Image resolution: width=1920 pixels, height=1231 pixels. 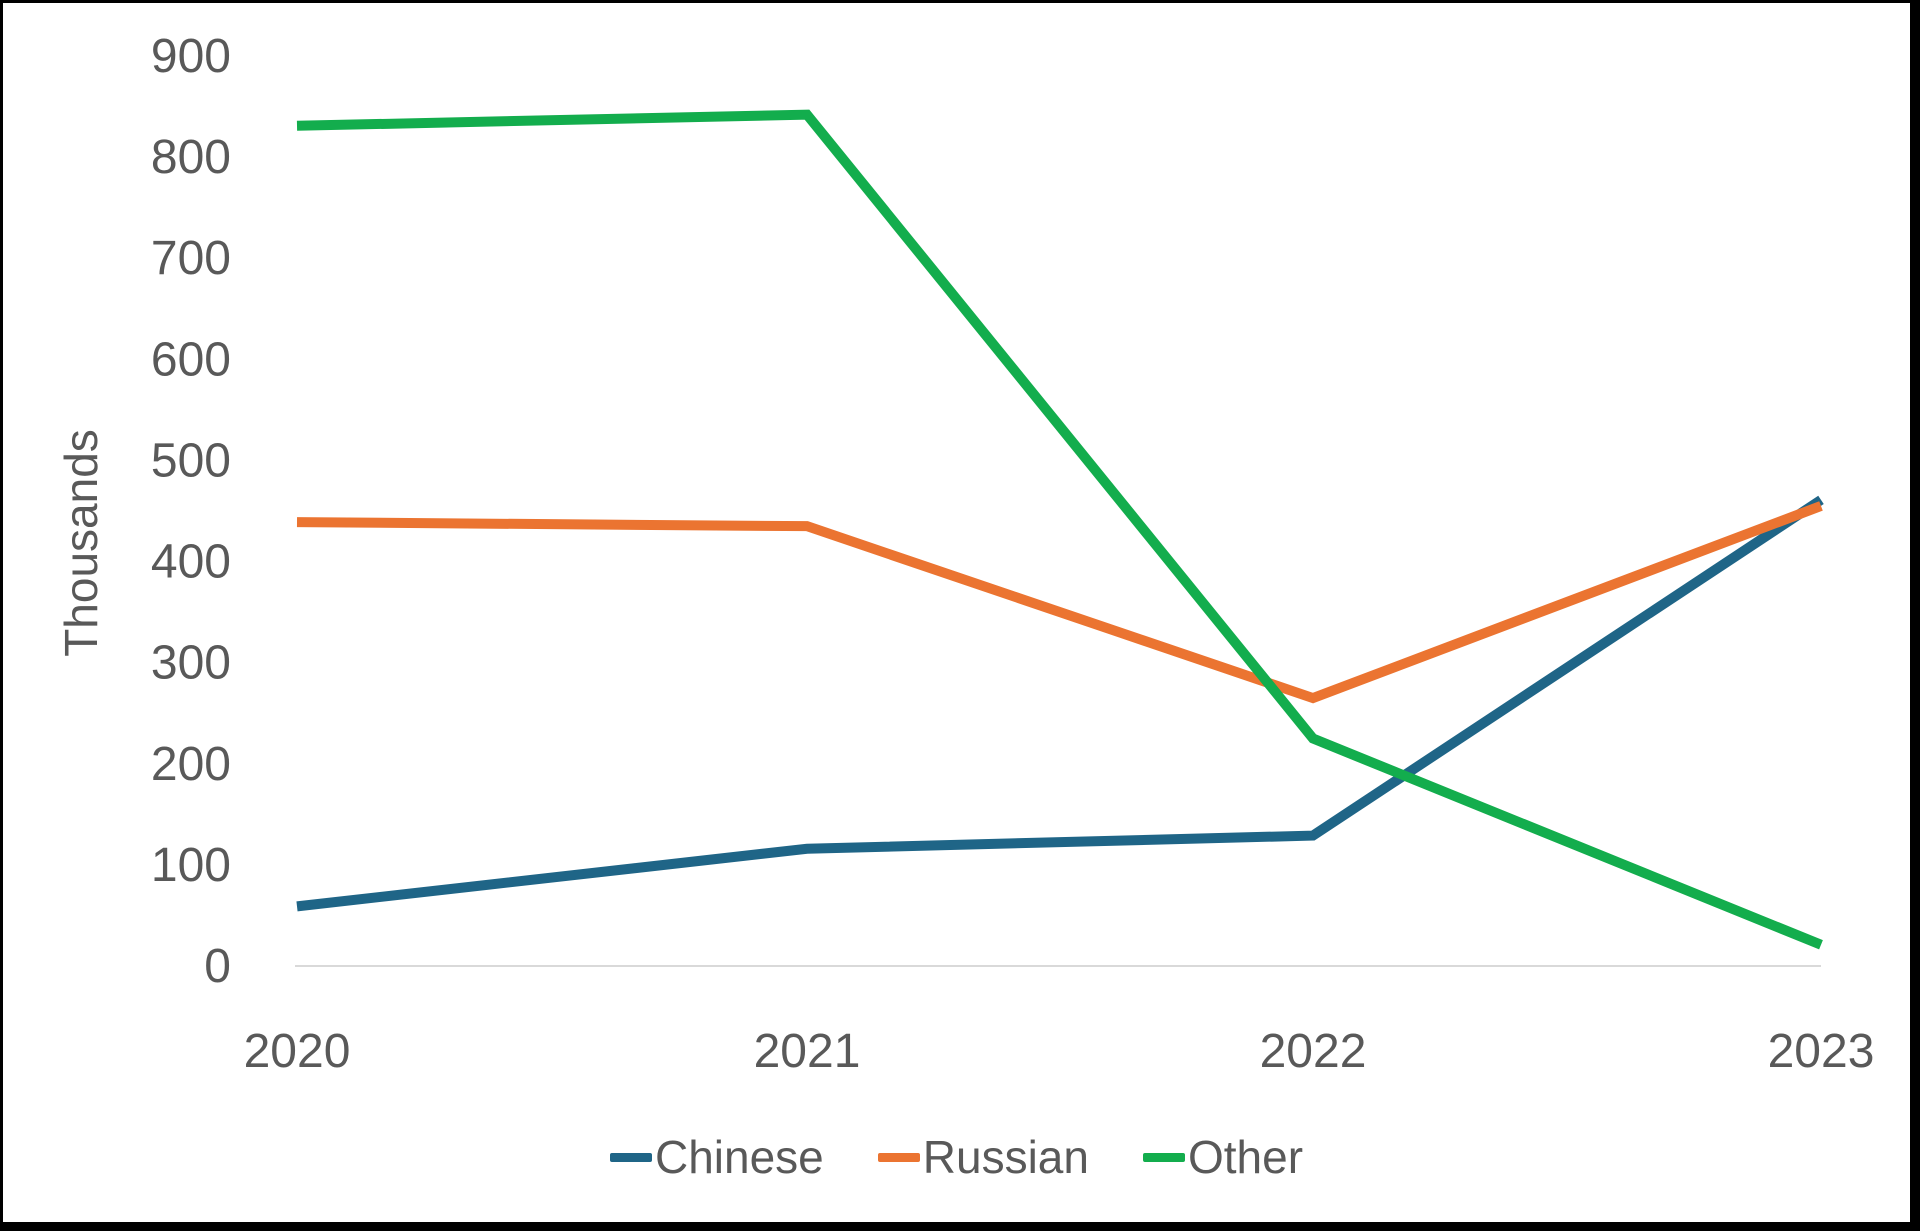 I want to click on x-axis-tick-label: 2021, so click(x=807, y=1051).